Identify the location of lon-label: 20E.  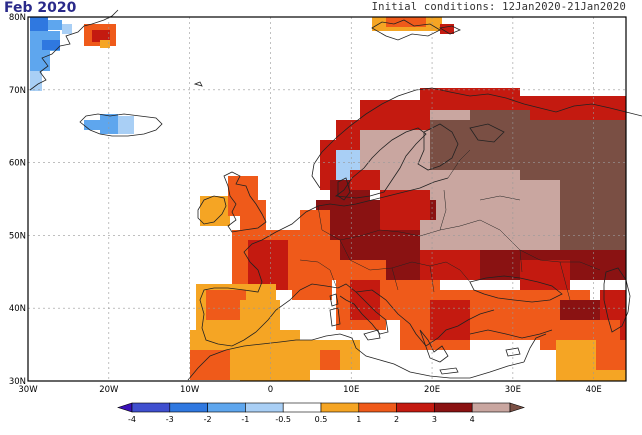
(432, 390).